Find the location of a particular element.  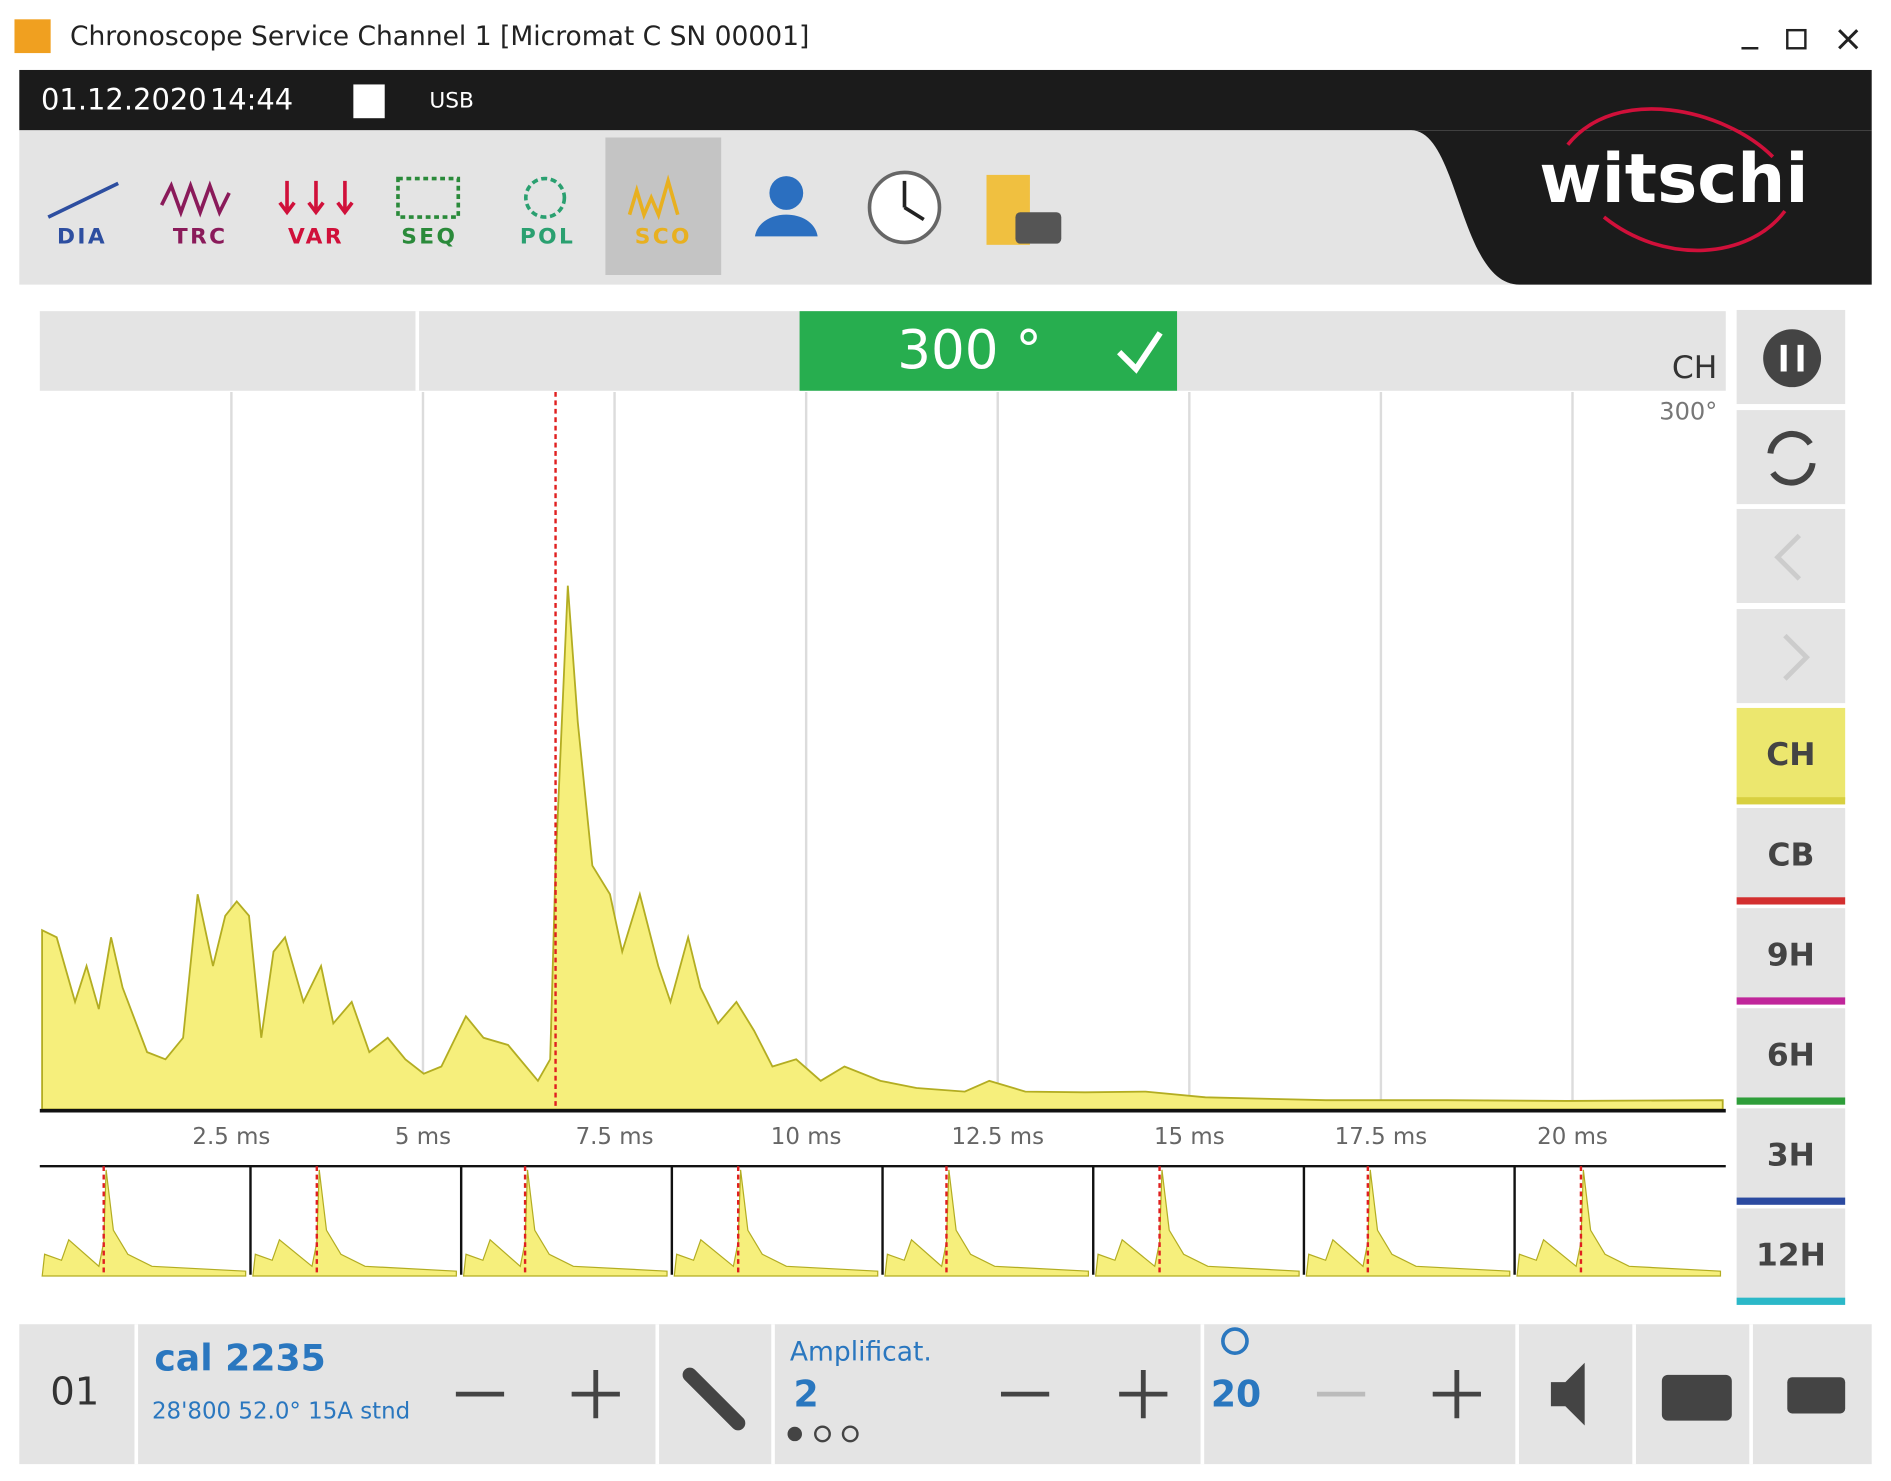

overview-strips is located at coordinates (882, 1221).